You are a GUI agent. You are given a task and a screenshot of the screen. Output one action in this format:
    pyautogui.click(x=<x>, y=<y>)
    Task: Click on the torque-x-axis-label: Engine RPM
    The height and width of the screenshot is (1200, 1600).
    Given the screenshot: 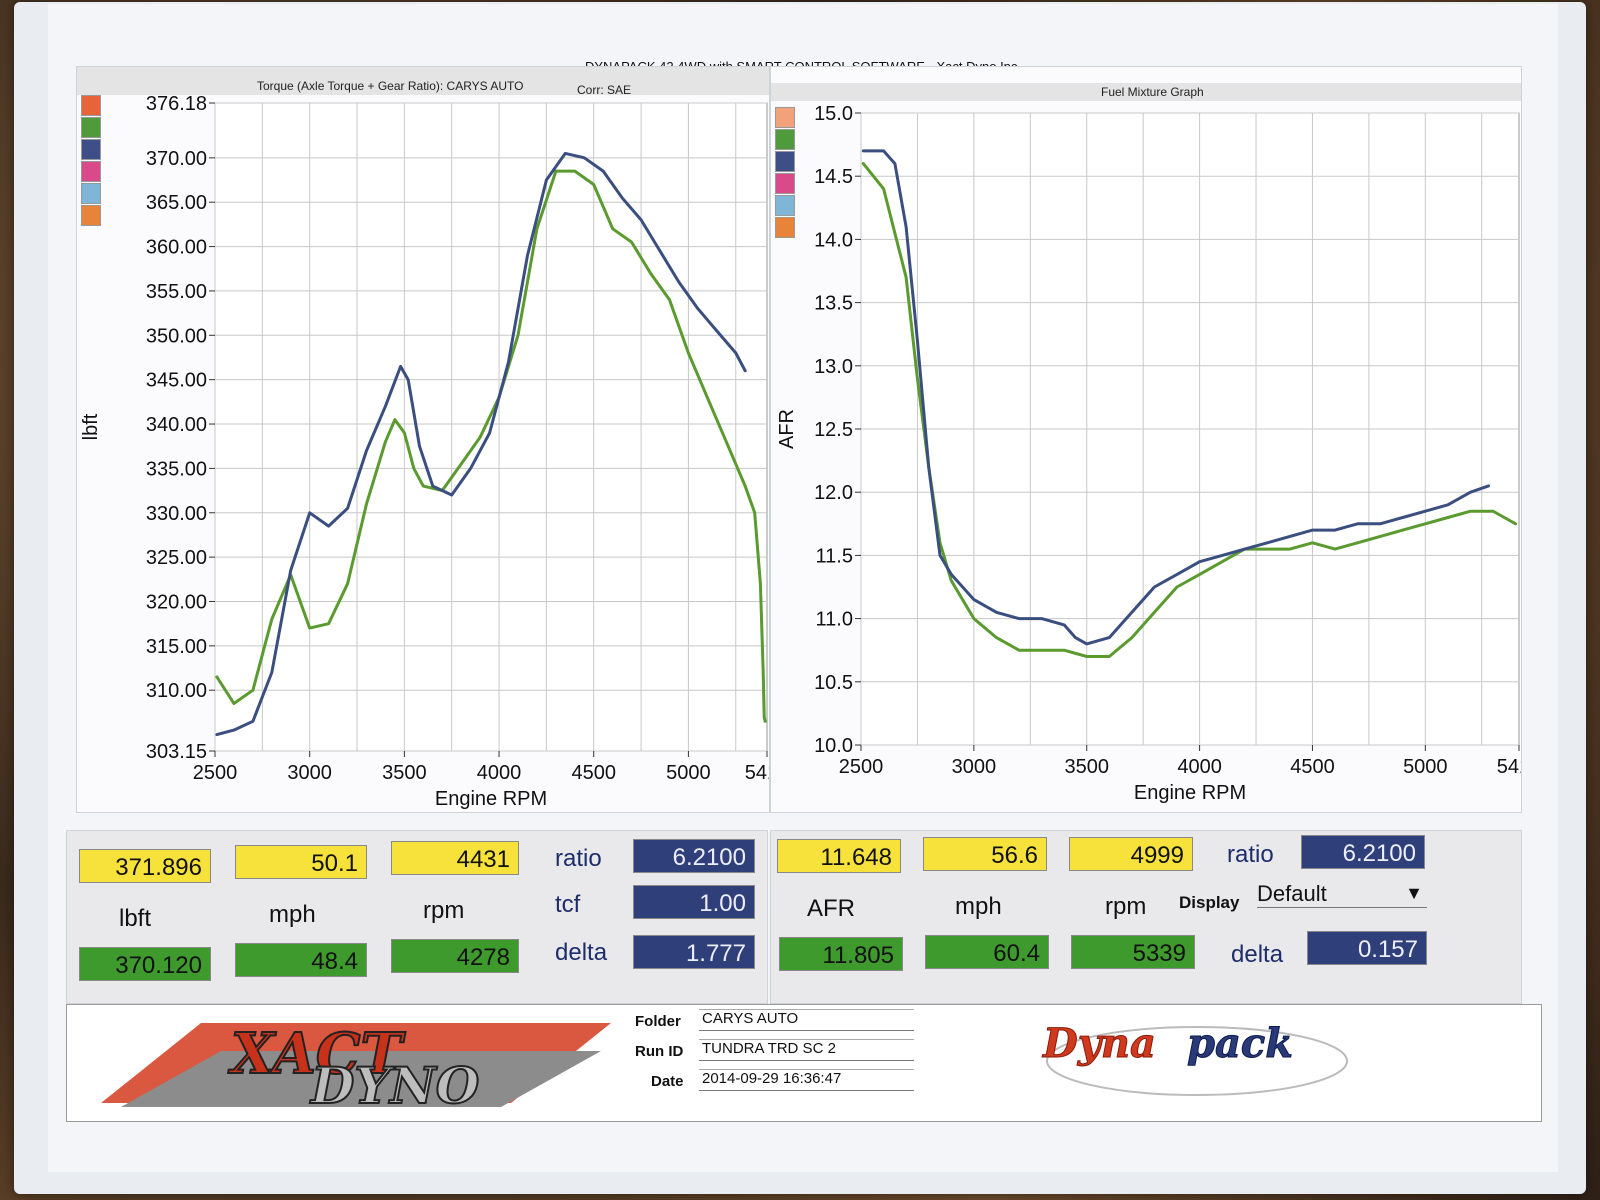 What is the action you would take?
    pyautogui.click(x=491, y=799)
    